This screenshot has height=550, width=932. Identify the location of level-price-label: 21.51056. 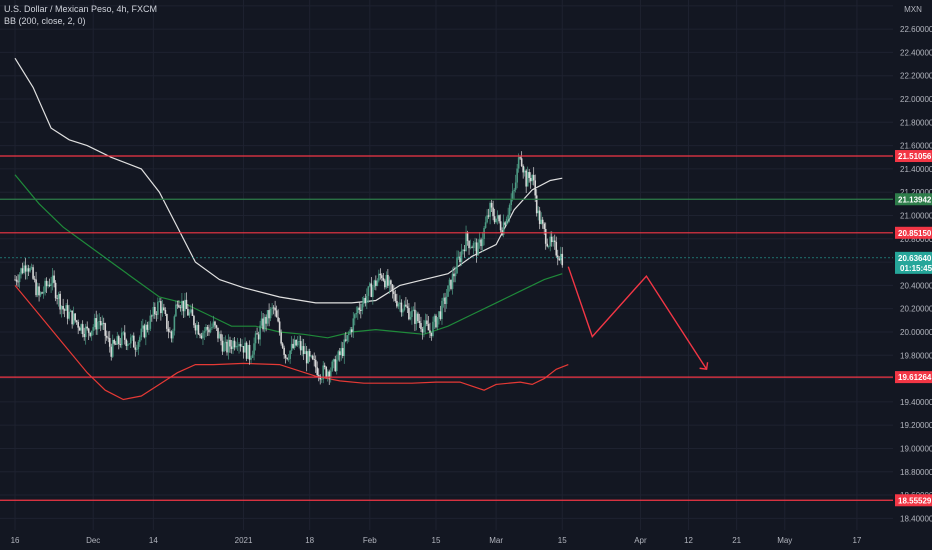
(915, 156).